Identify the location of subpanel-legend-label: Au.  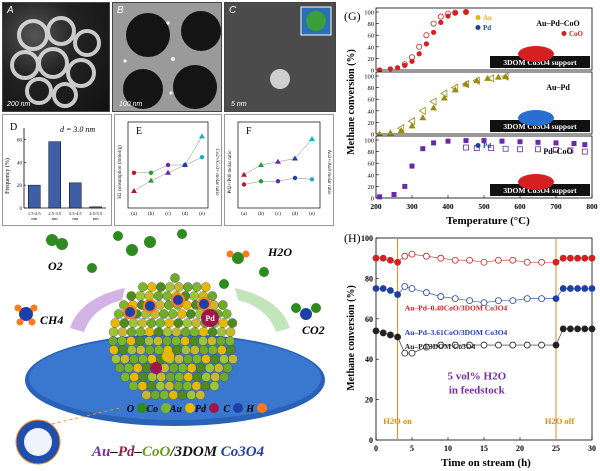
(487, 18).